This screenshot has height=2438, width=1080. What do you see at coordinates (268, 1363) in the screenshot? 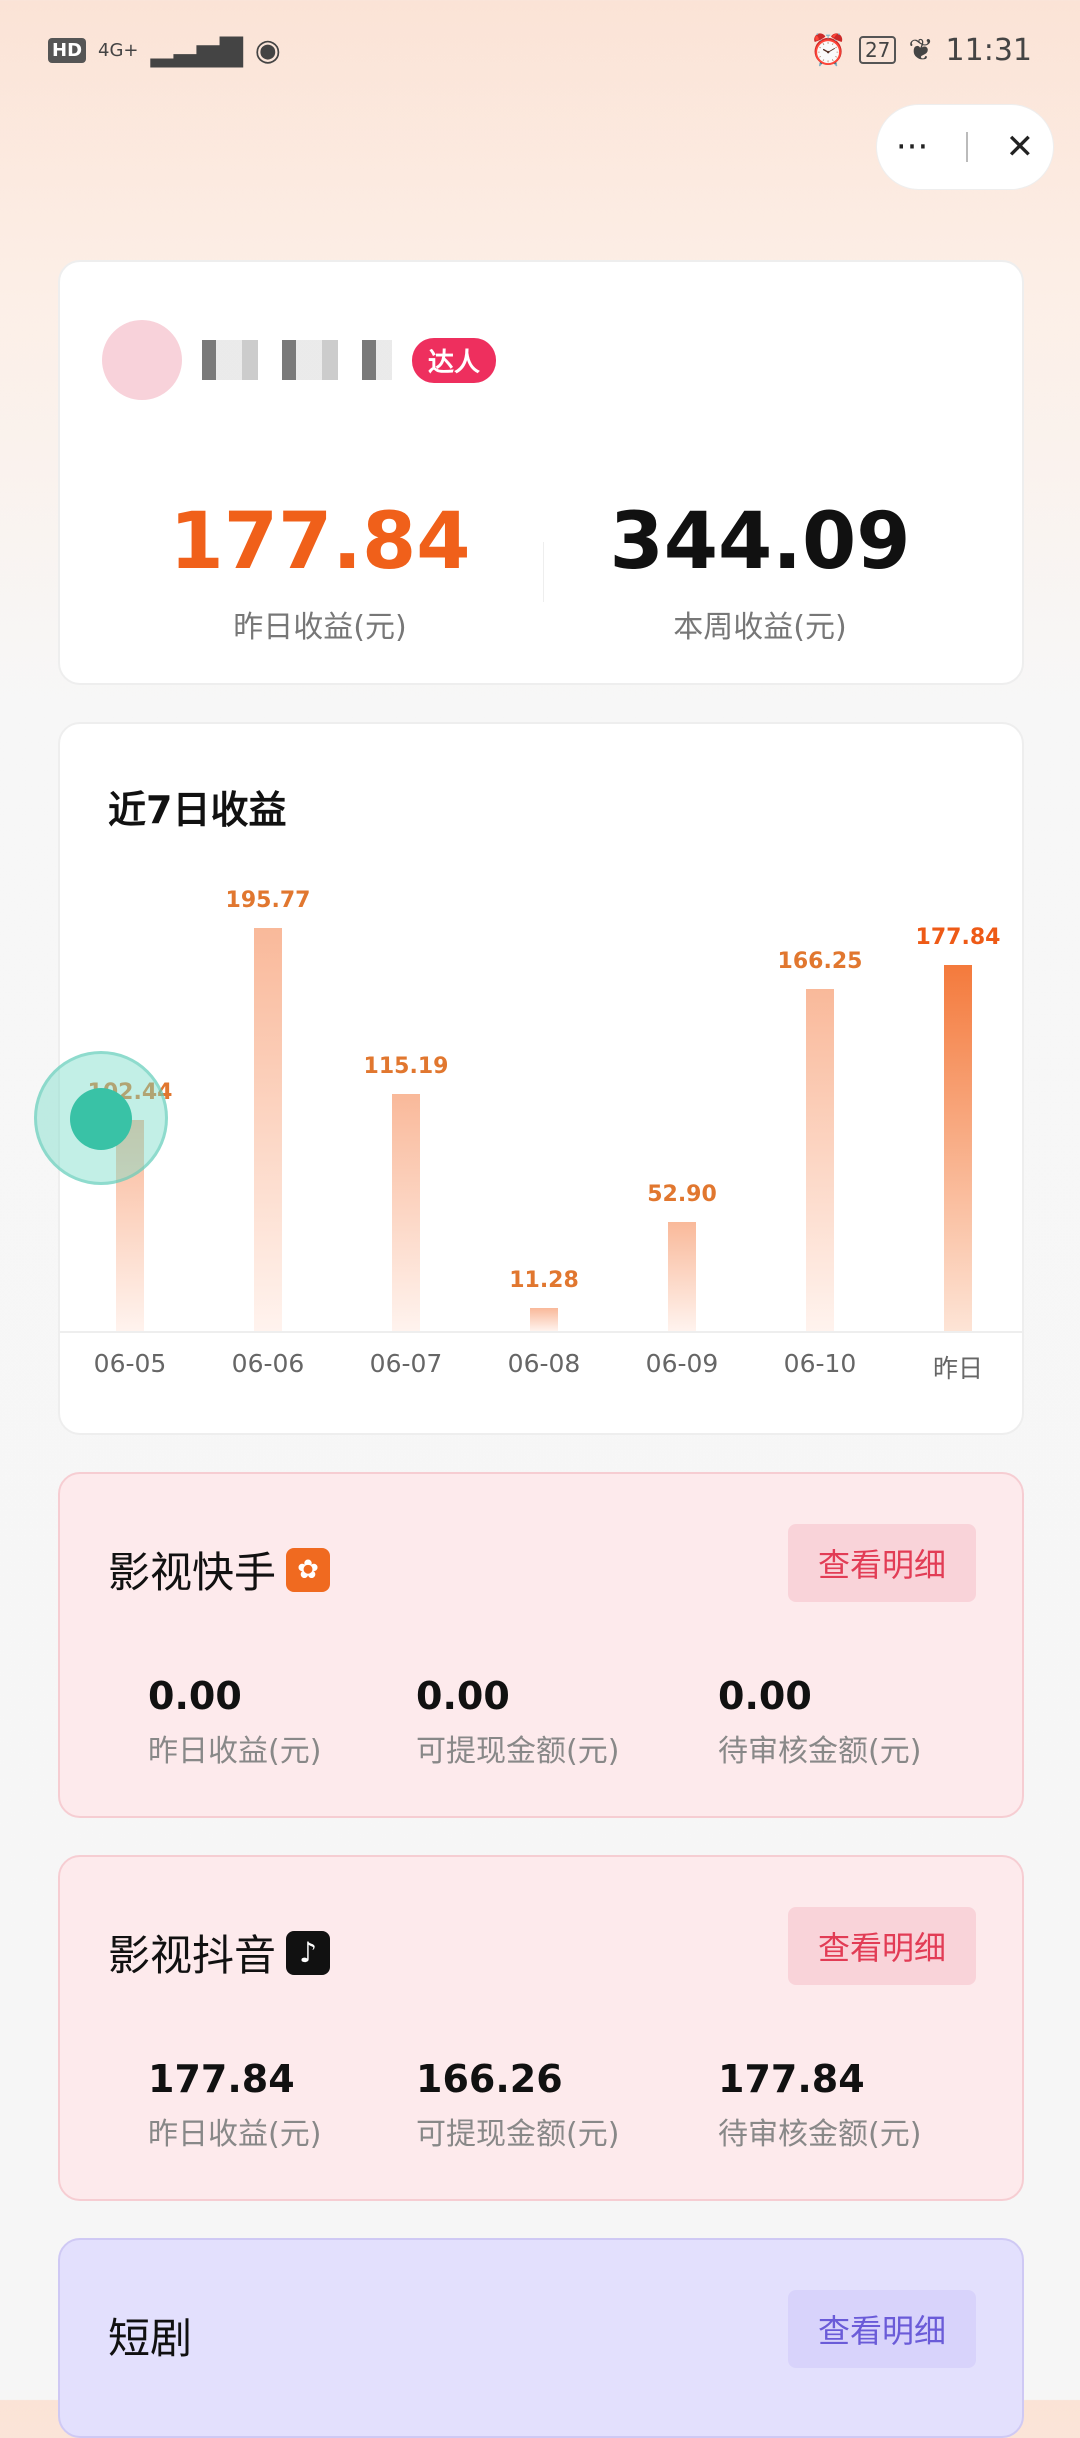
I see `x-tick-label: 06-06` at bounding box center [268, 1363].